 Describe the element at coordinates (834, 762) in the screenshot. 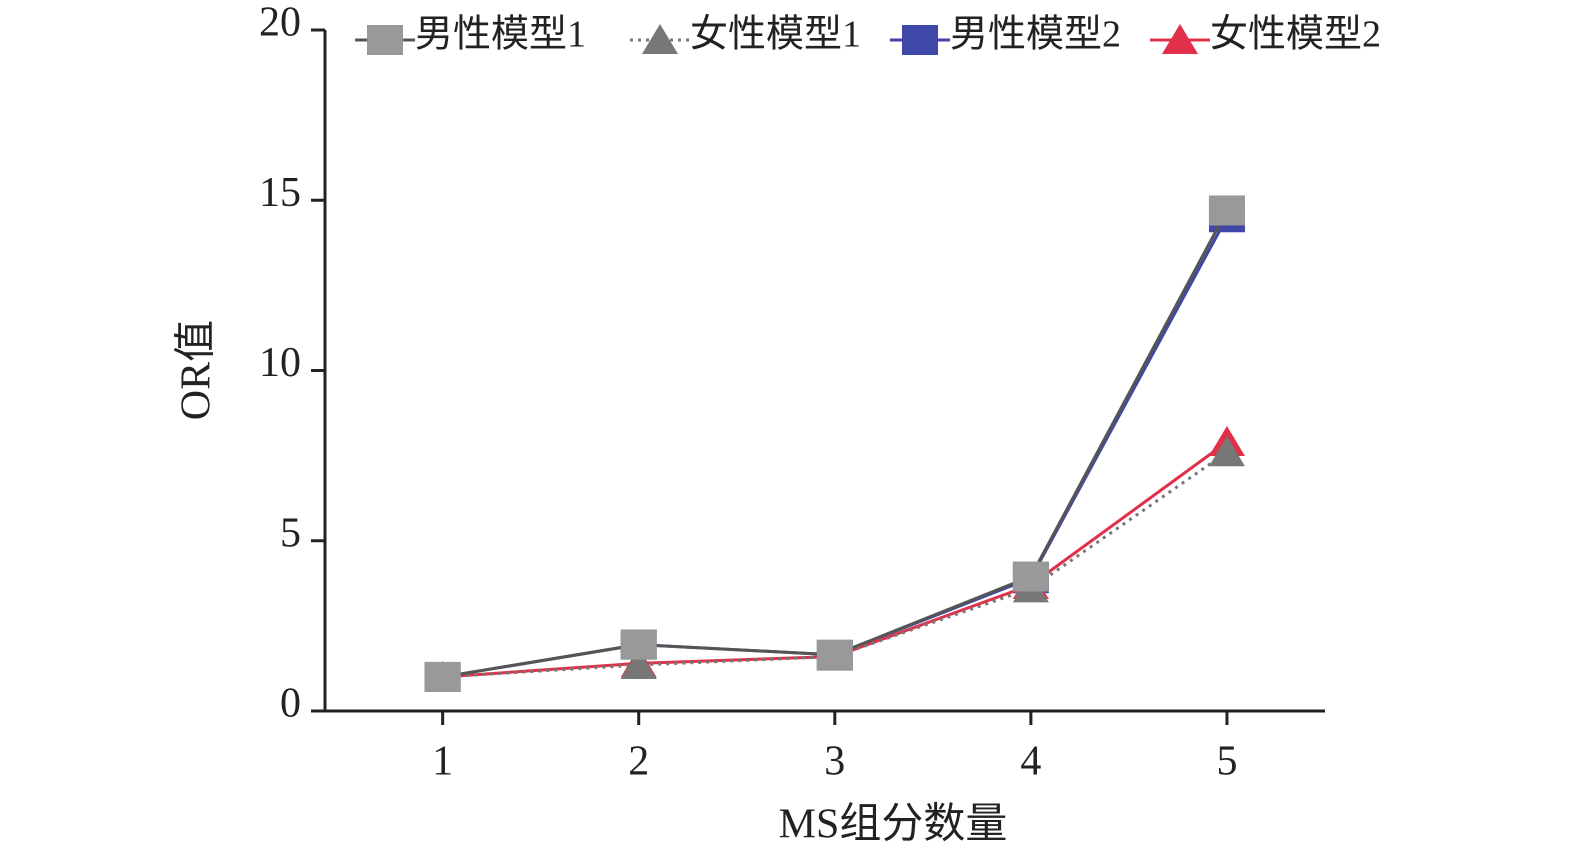

I see `x-tick-label: 3` at that location.